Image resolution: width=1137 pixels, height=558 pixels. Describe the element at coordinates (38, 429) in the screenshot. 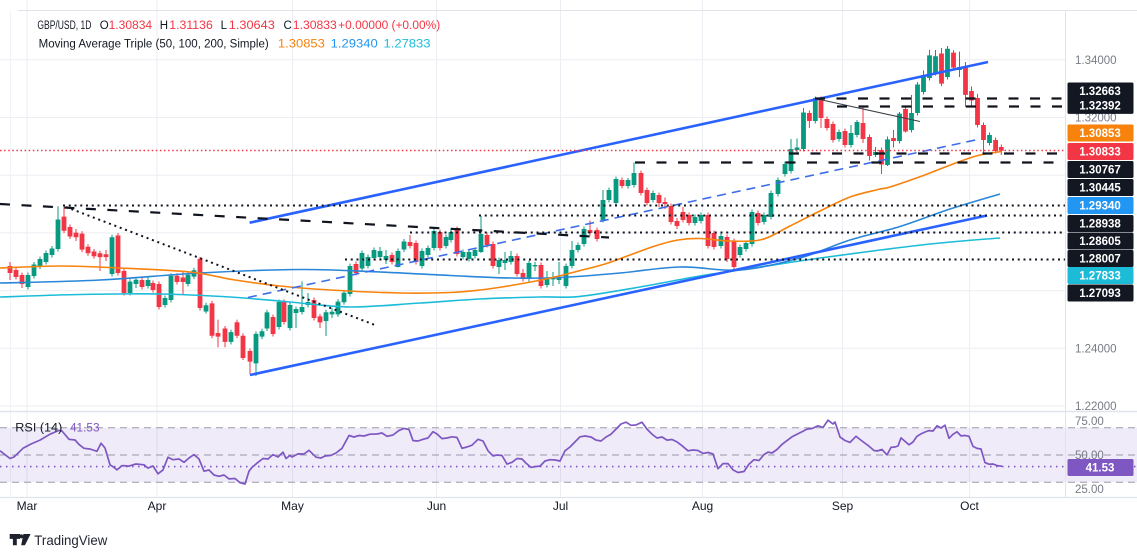

I see `svg-text: RSI (14)` at that location.